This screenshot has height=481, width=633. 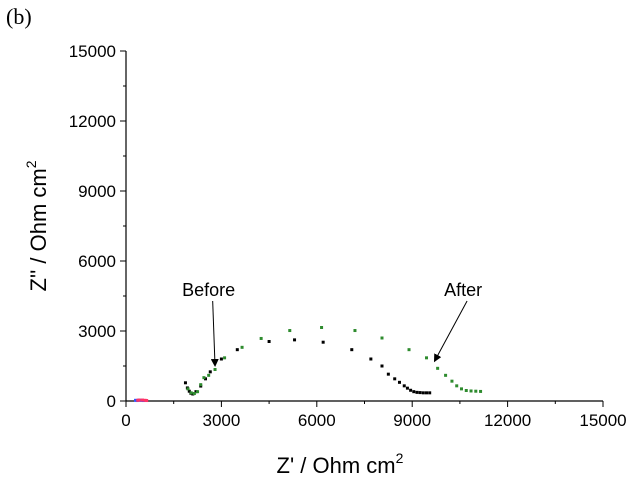 What do you see at coordinates (97, 331) in the screenshot?
I see `y-tick-label: 3000` at bounding box center [97, 331].